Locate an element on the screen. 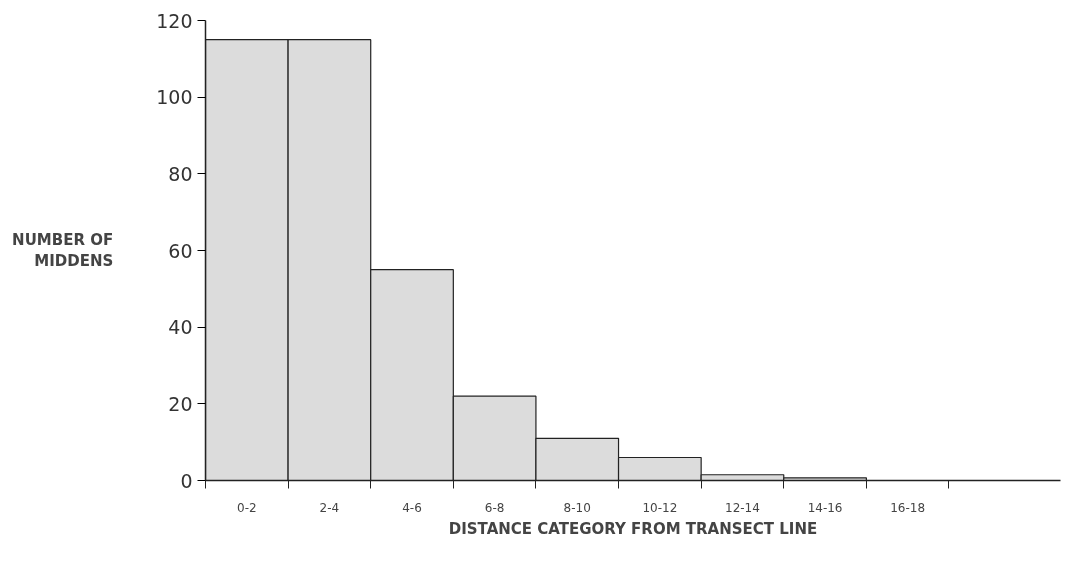 This screenshot has width=1069, height=565. x-tick-label: 12-14 is located at coordinates (742, 507).